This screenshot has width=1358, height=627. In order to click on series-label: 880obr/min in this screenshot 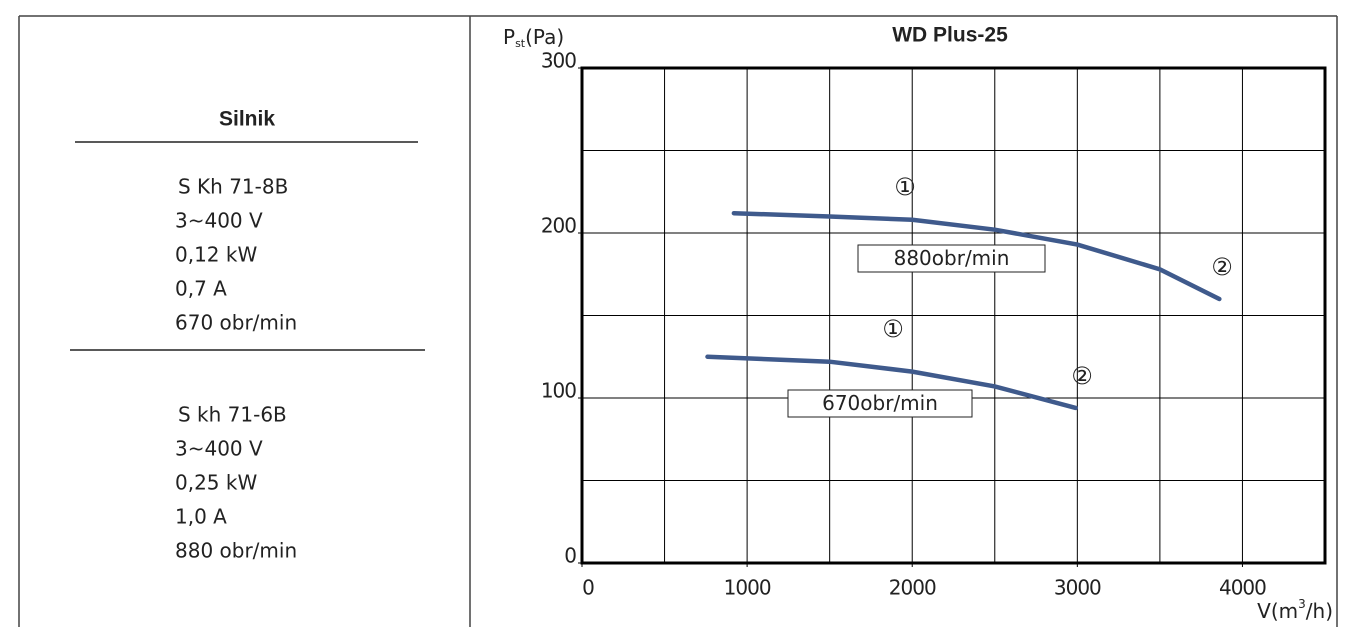, I will do `click(952, 258)`.